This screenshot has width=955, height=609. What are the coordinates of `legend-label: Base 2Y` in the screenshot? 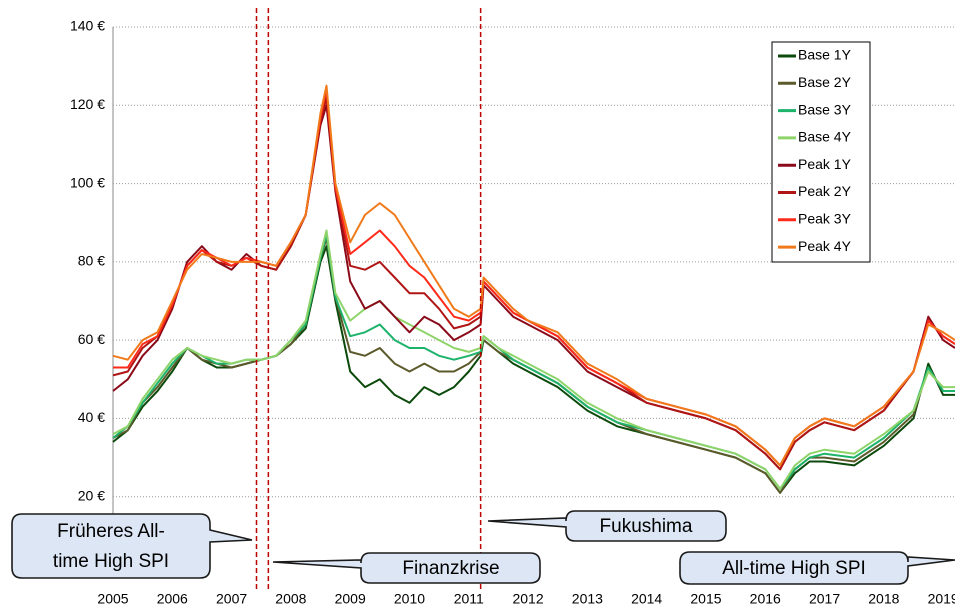 It's located at (825, 82).